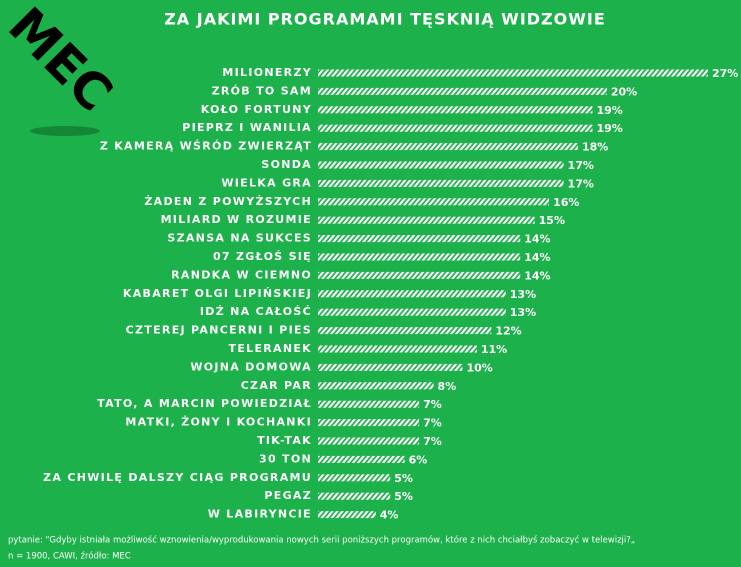 The image size is (741, 567). What do you see at coordinates (239, 238) in the screenshot?
I see `category-label: SZANSA NA SUKCES` at bounding box center [239, 238].